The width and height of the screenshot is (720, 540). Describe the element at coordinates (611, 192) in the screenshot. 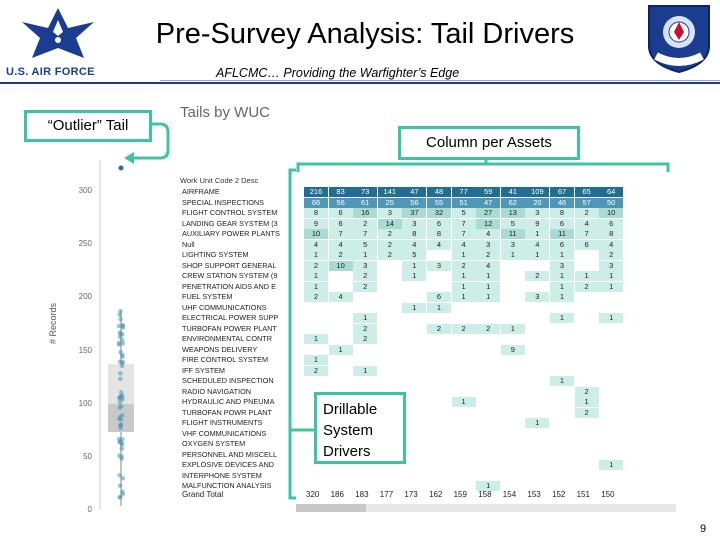

I see `heatmap-cell: 64` at that location.